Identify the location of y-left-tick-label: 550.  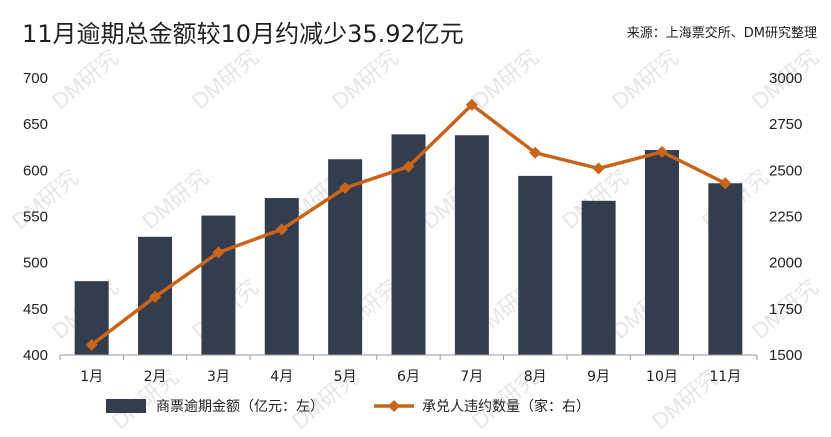
(35, 217).